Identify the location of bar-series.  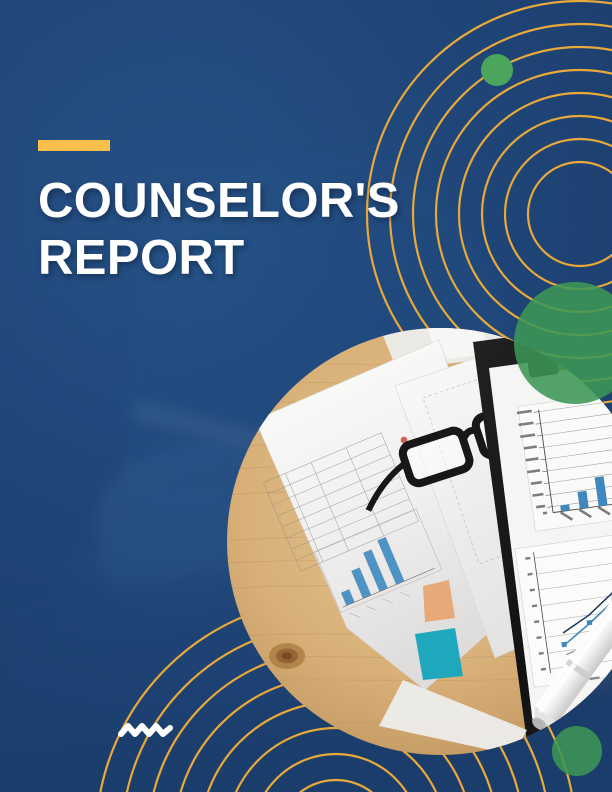
(586, 486).